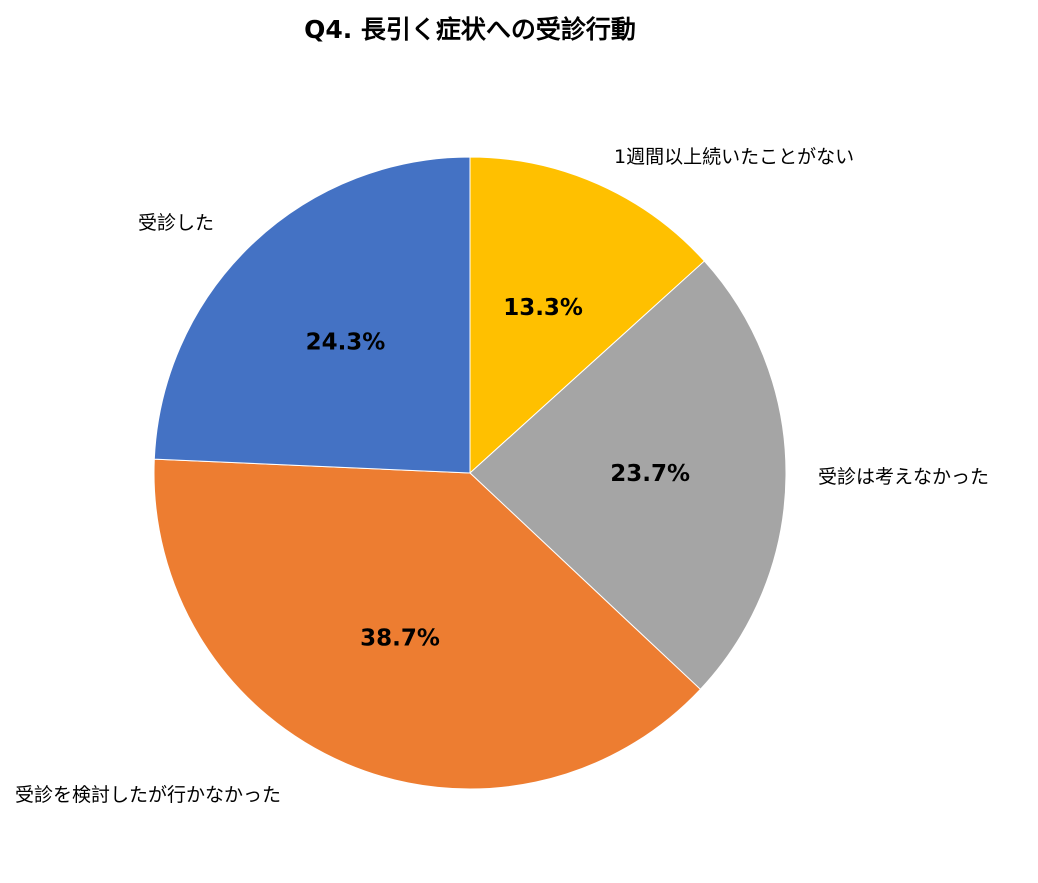  What do you see at coordinates (734, 157) in the screenshot?
I see `slice-category-label: 1週間以上続いたことがない` at bounding box center [734, 157].